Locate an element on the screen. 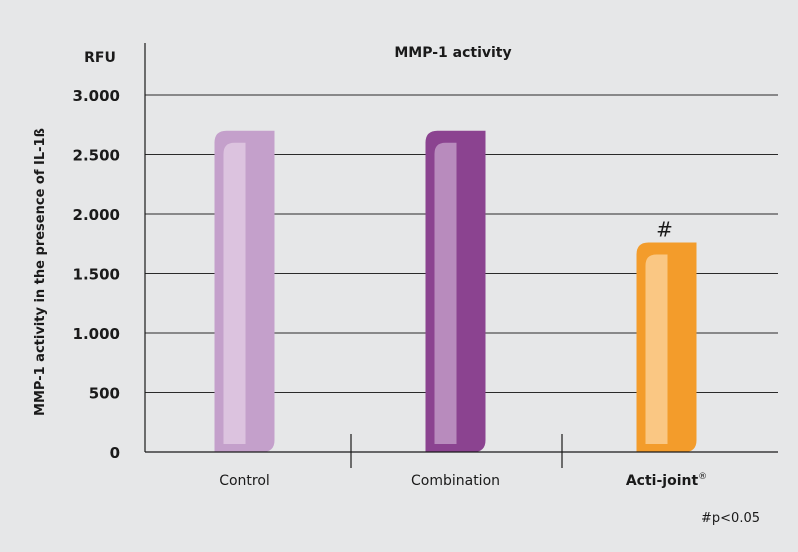 Image resolution: width=798 pixels, height=552 pixels. x-tick-label: Combination is located at coordinates (455, 481).